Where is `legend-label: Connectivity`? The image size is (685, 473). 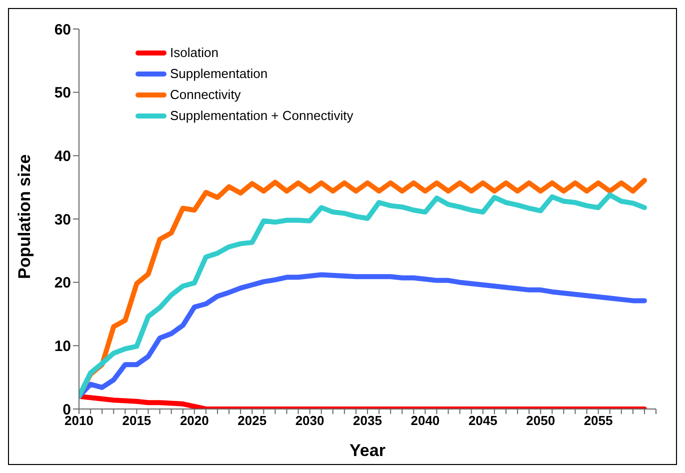 legend-label: Connectivity is located at coordinates (205, 94).